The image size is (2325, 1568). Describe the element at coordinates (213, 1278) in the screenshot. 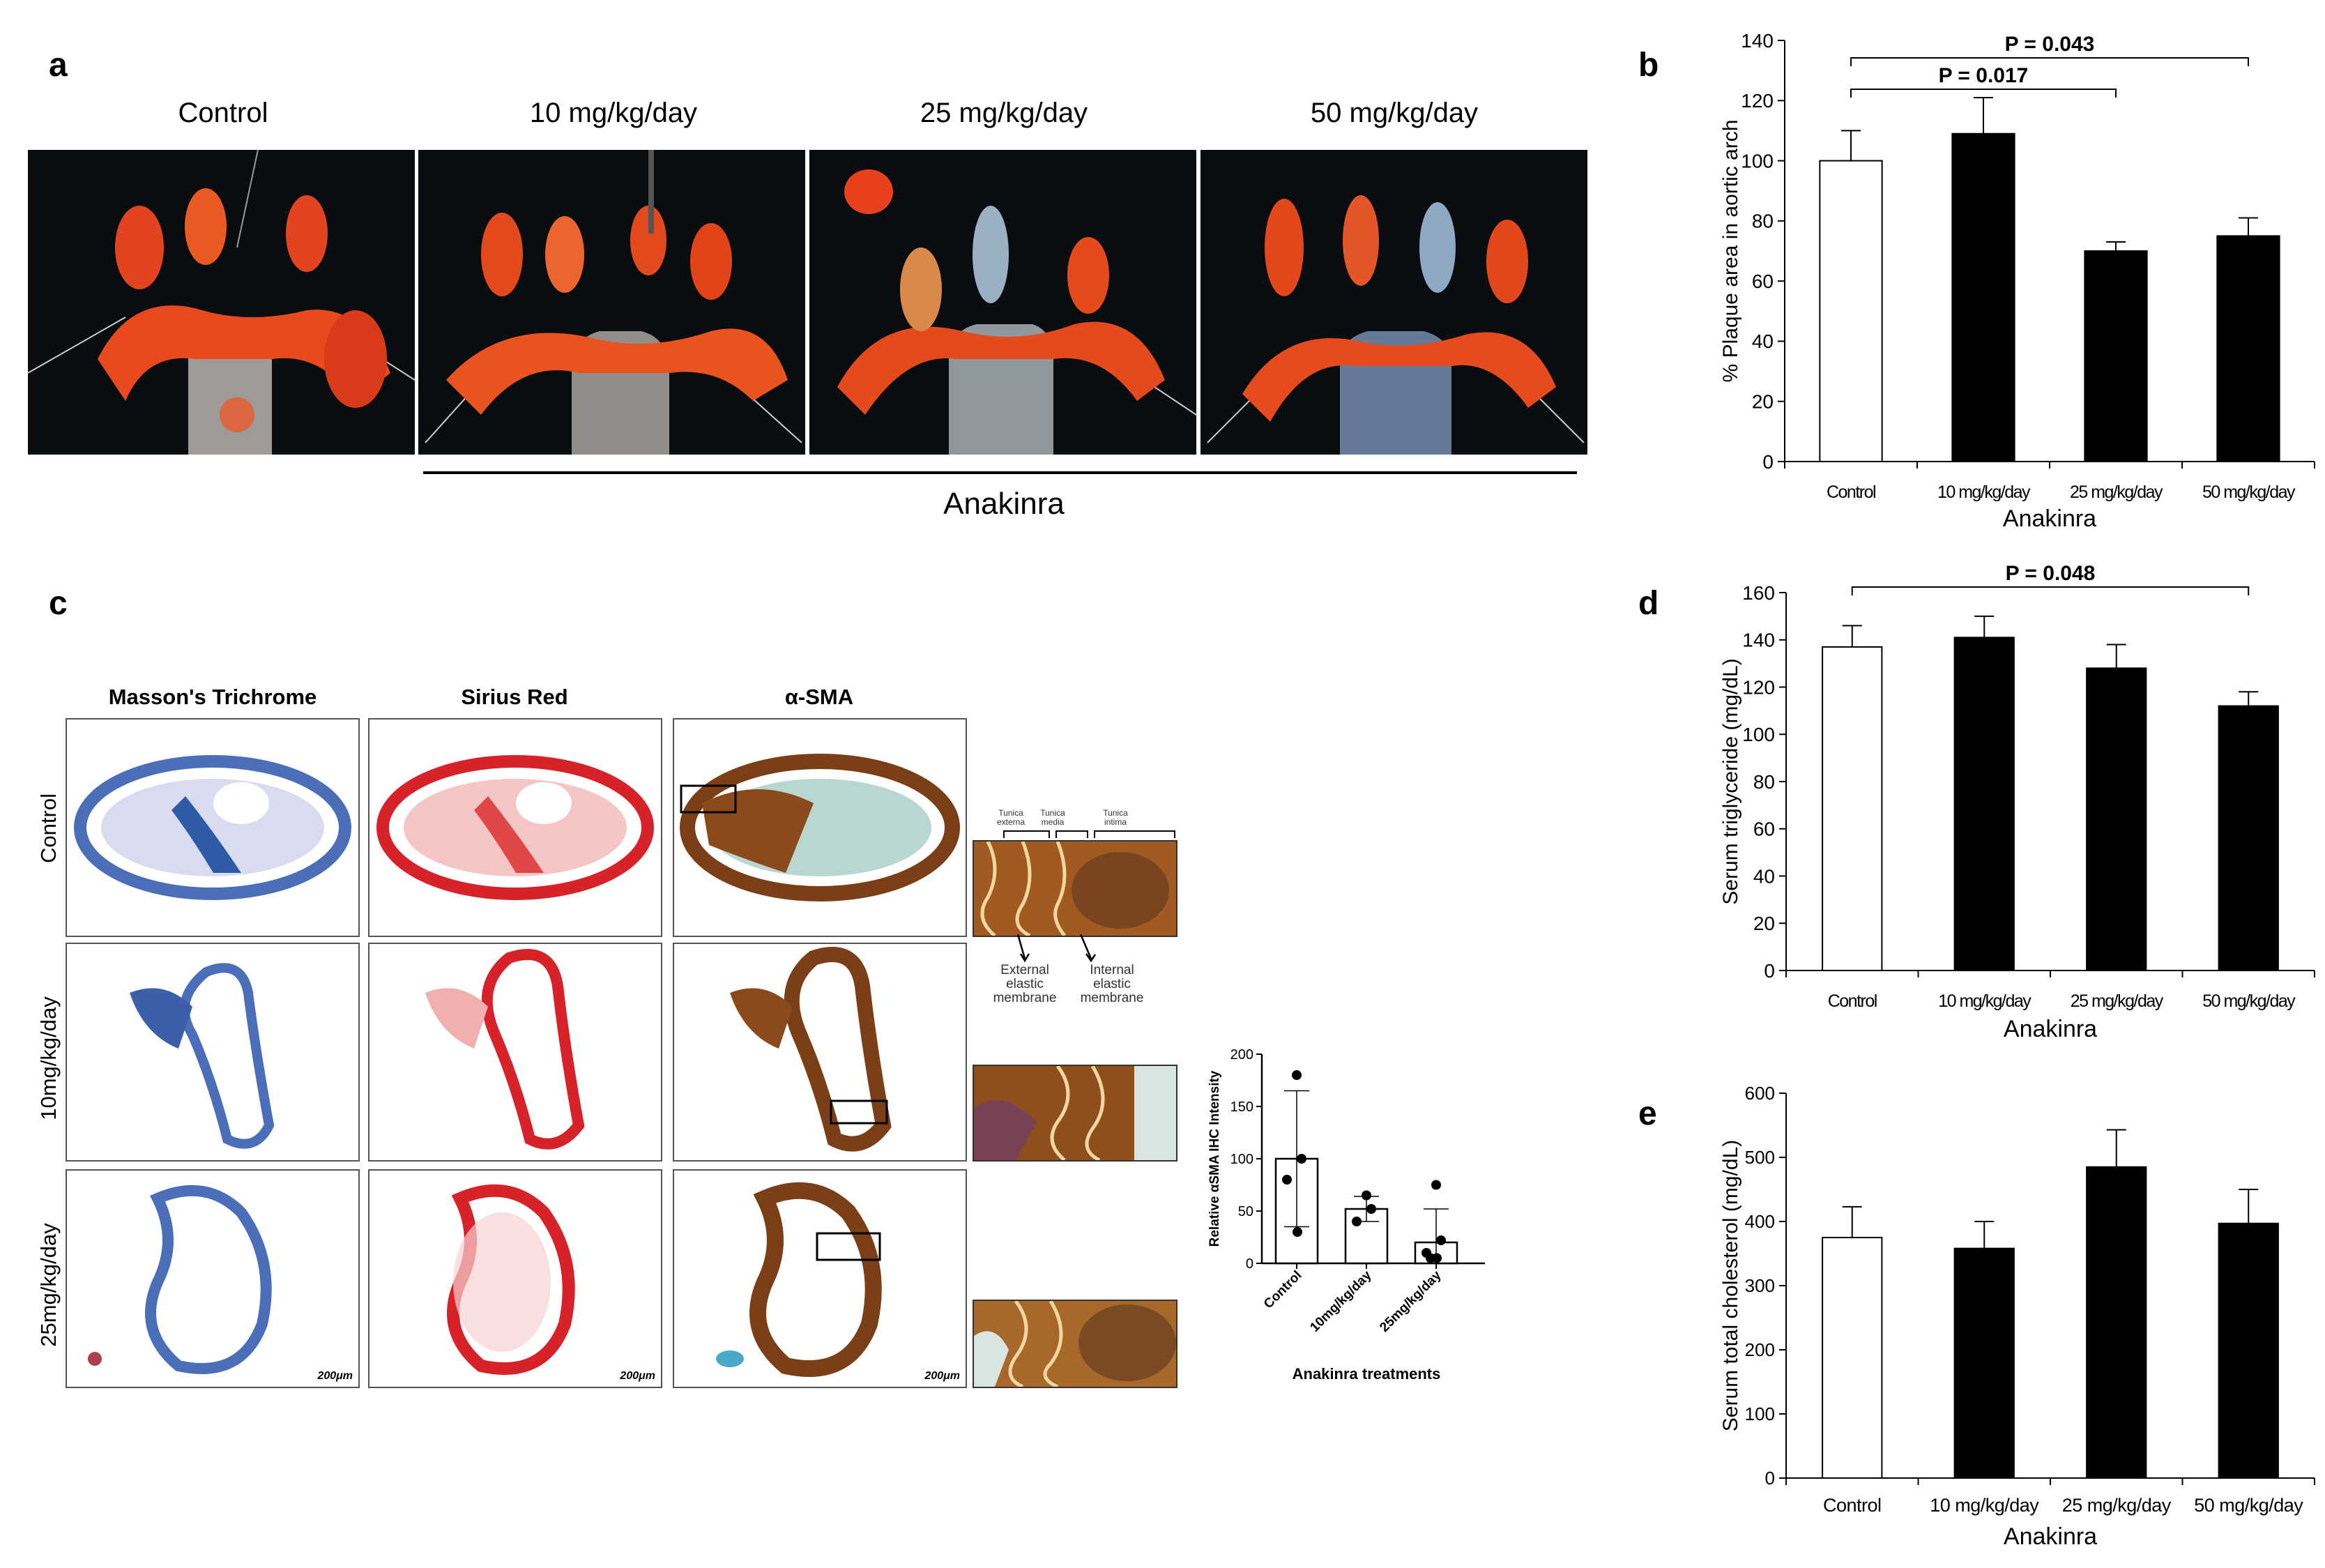

I see `histology-masson-25: 200μm` at that location.